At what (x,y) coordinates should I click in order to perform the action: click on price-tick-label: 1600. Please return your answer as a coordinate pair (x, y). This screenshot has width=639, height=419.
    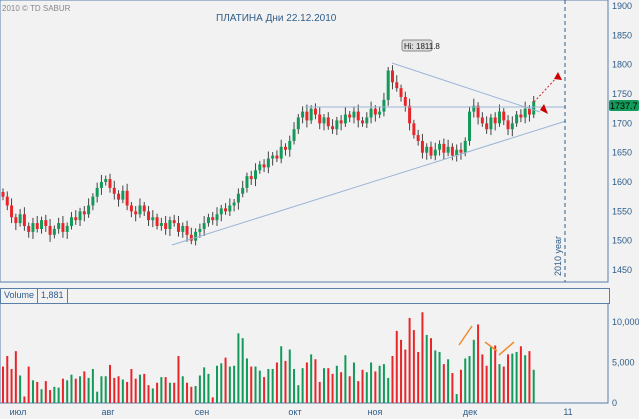
    Looking at the image, I should click on (622, 182).